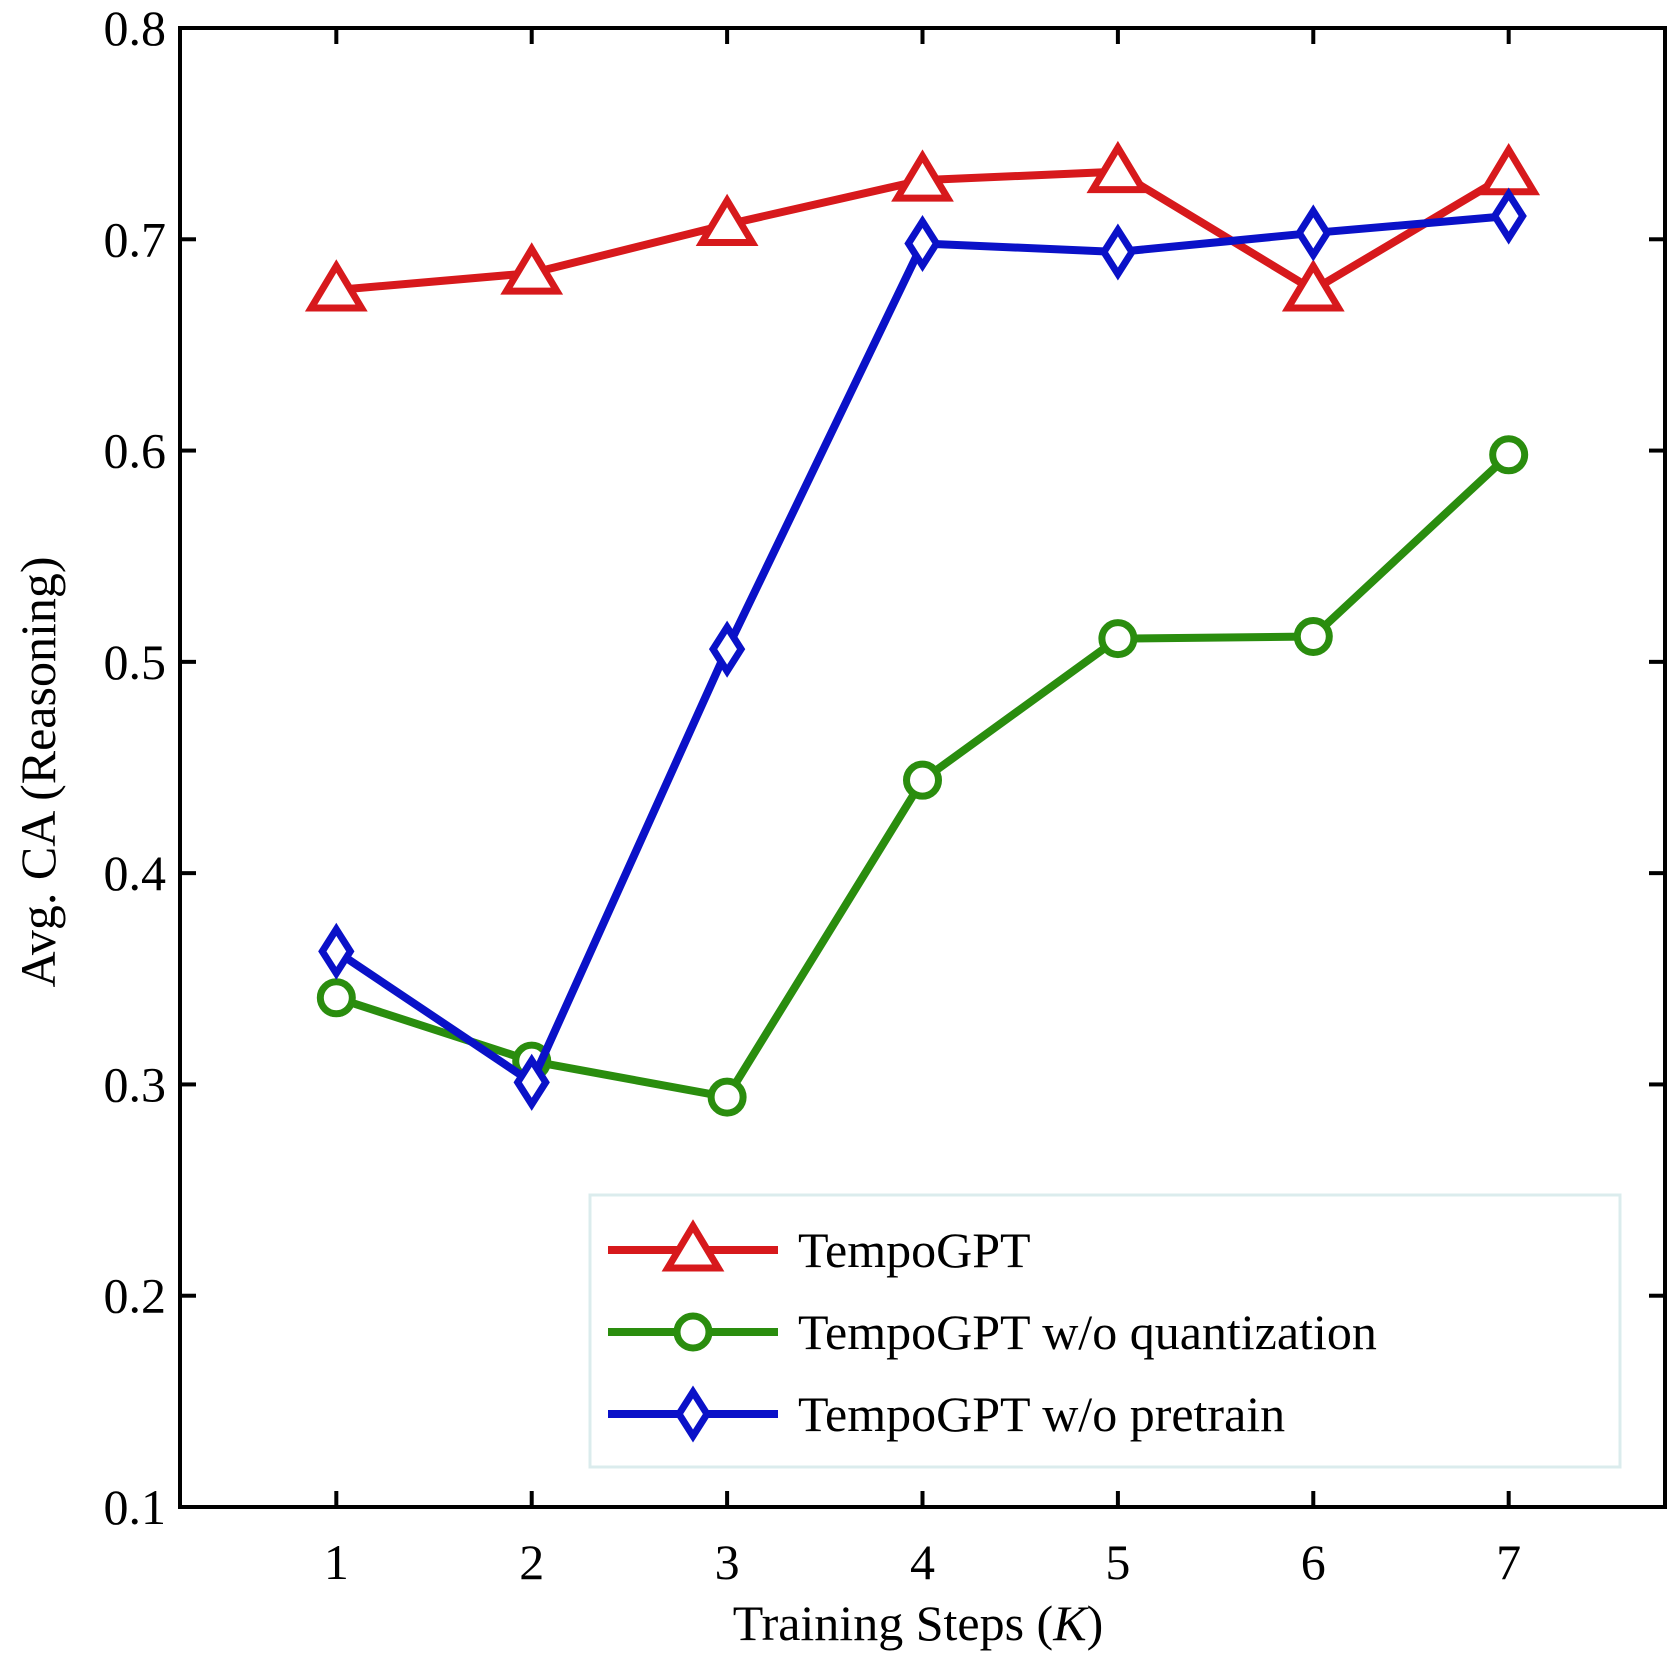 The height and width of the screenshot is (1661, 1678). I want to click on legend-item: TempoGPT, so click(819, 1248).